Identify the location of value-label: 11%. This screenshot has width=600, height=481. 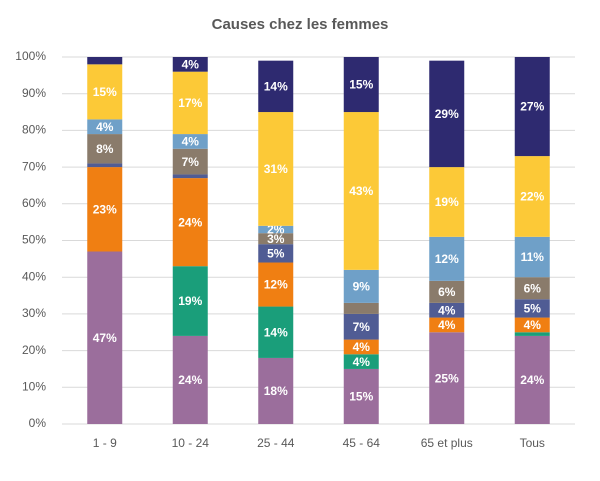
(533, 257).